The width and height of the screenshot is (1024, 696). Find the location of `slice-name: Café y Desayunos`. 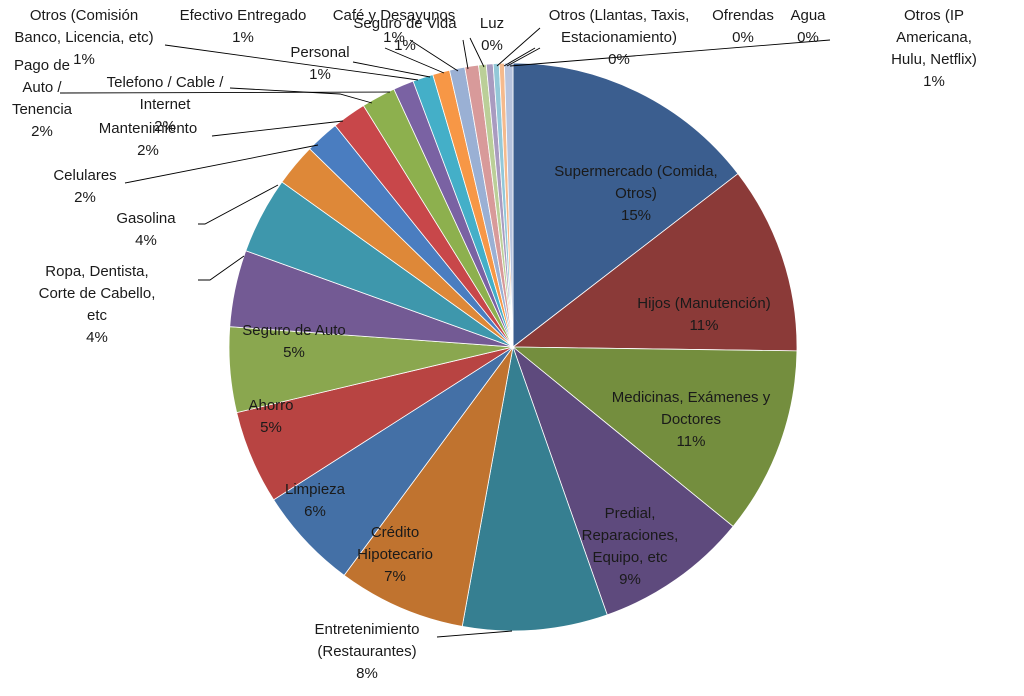

slice-name: Café y Desayunos is located at coordinates (394, 15).